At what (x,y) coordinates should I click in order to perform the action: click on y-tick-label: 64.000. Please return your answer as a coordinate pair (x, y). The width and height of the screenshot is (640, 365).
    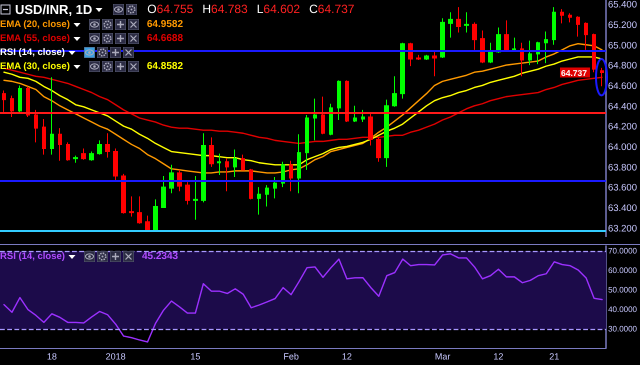
    Looking at the image, I should click on (623, 147).